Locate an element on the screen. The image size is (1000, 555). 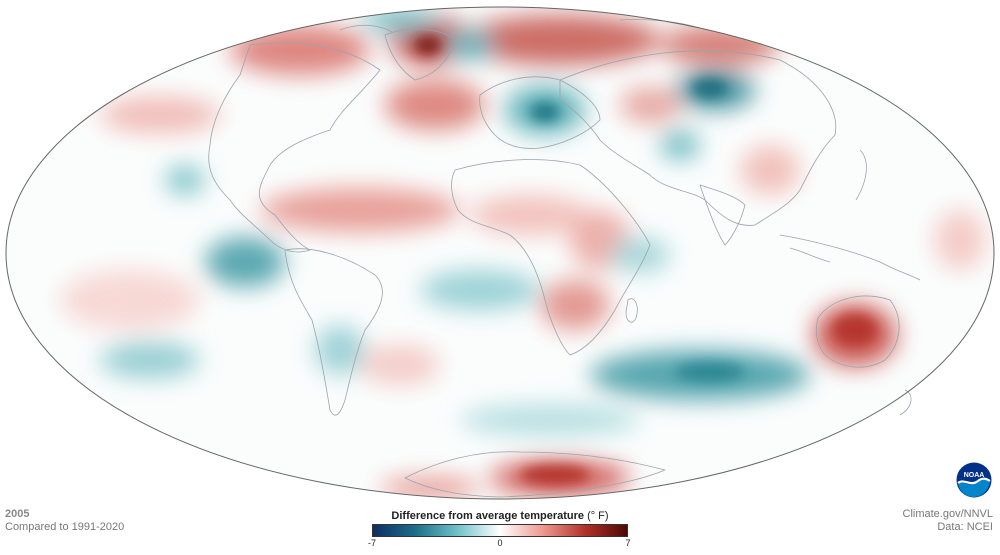
map-info: 2005 Compared to 1991-2020 is located at coordinates (64, 521).